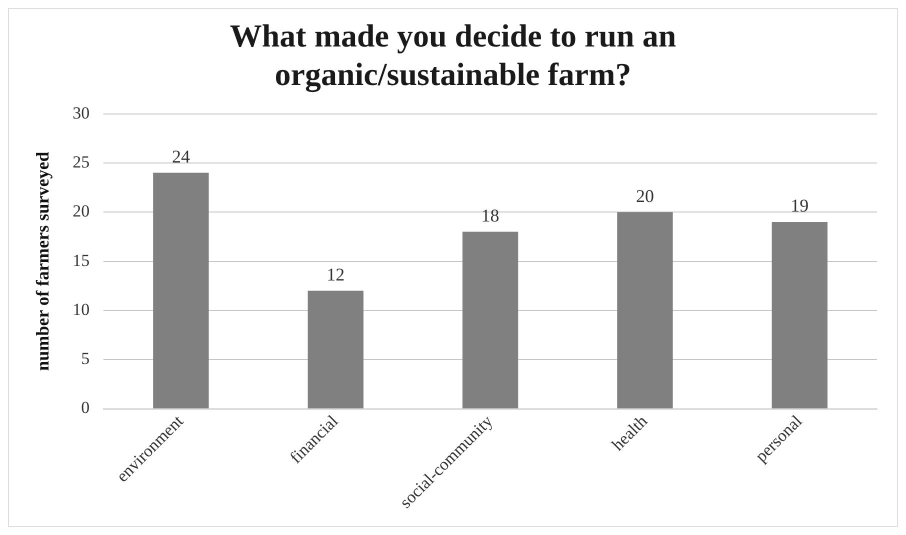 The width and height of the screenshot is (906, 535). I want to click on data-label: 12, so click(335, 274).